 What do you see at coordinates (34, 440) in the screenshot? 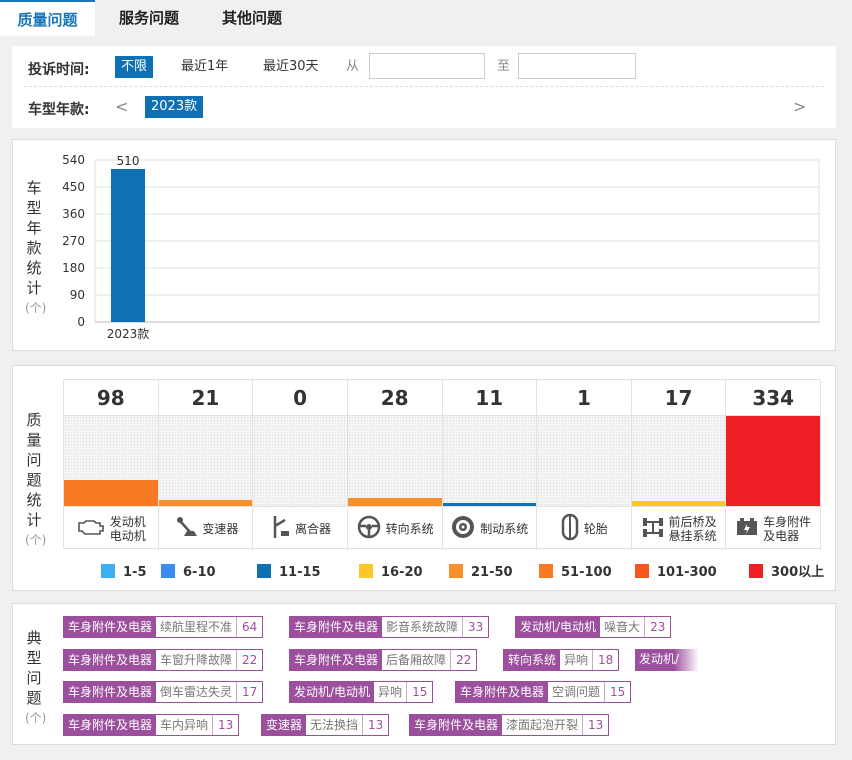
I see `title-char: 量` at bounding box center [34, 440].